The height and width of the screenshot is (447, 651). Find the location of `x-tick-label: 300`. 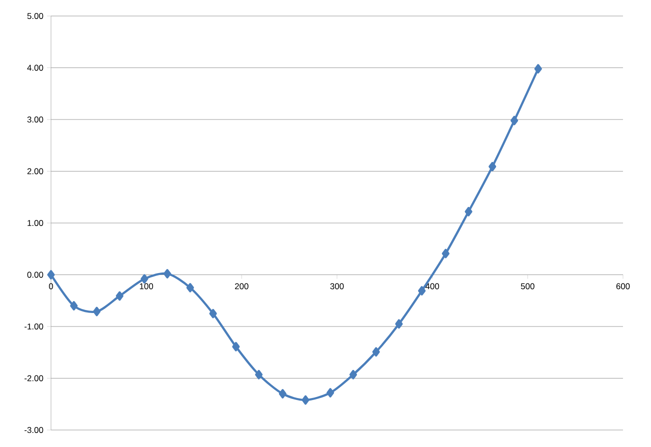

x-tick-label: 300 is located at coordinates (337, 286).